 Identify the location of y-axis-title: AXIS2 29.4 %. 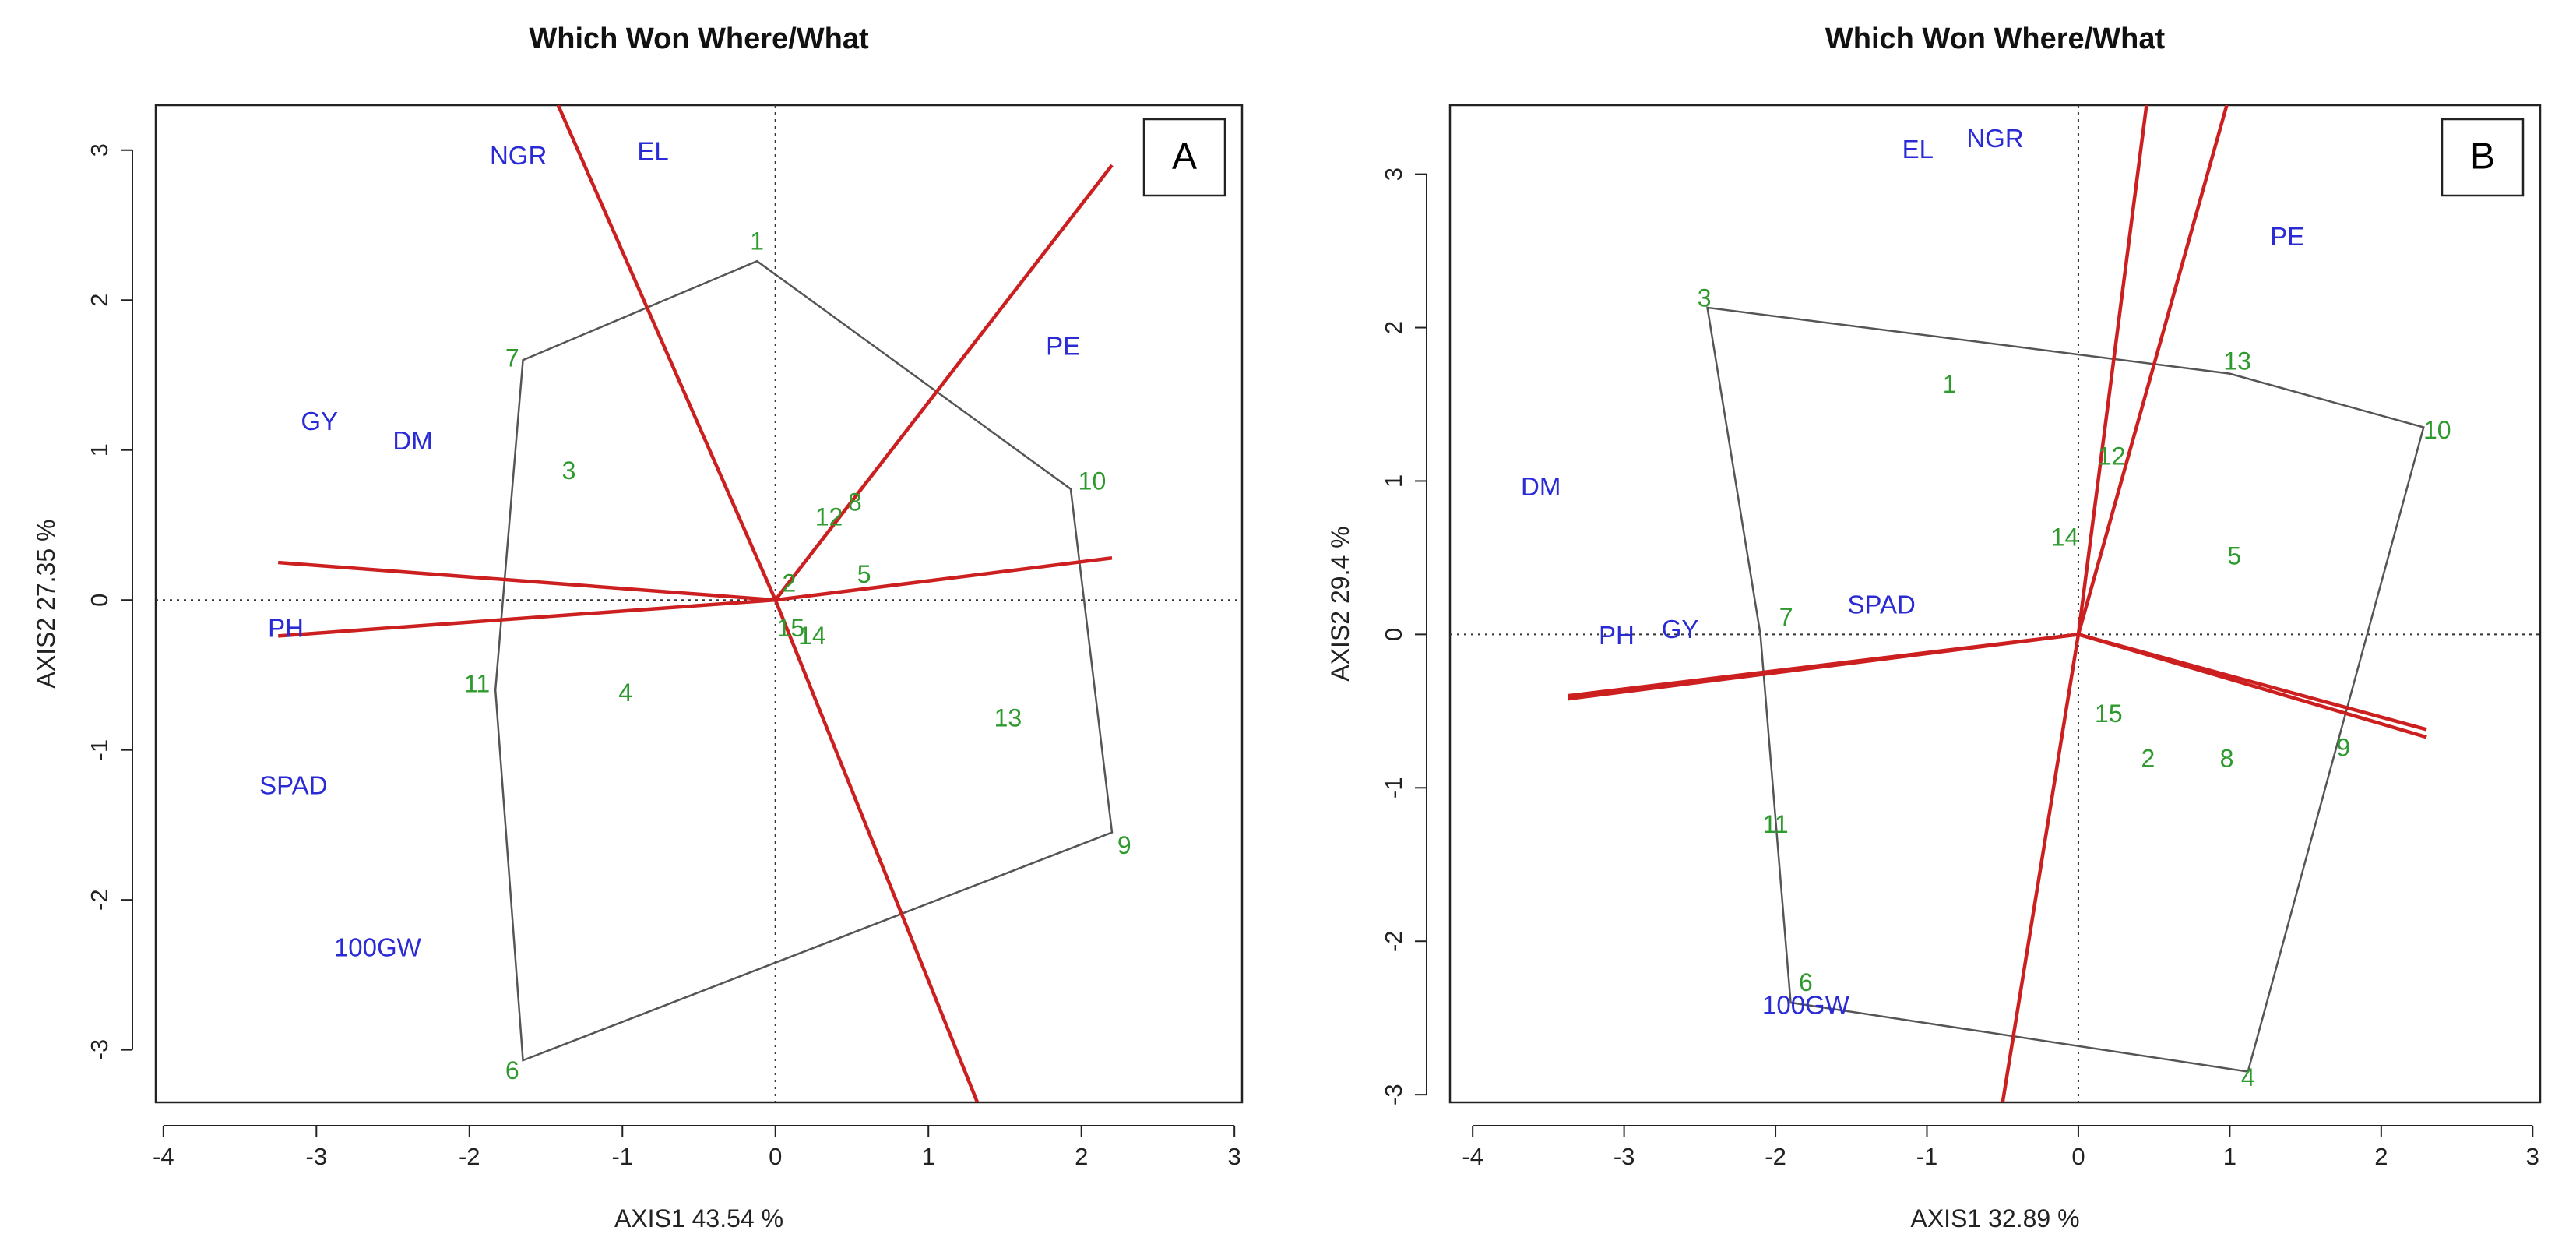
(1340, 603).